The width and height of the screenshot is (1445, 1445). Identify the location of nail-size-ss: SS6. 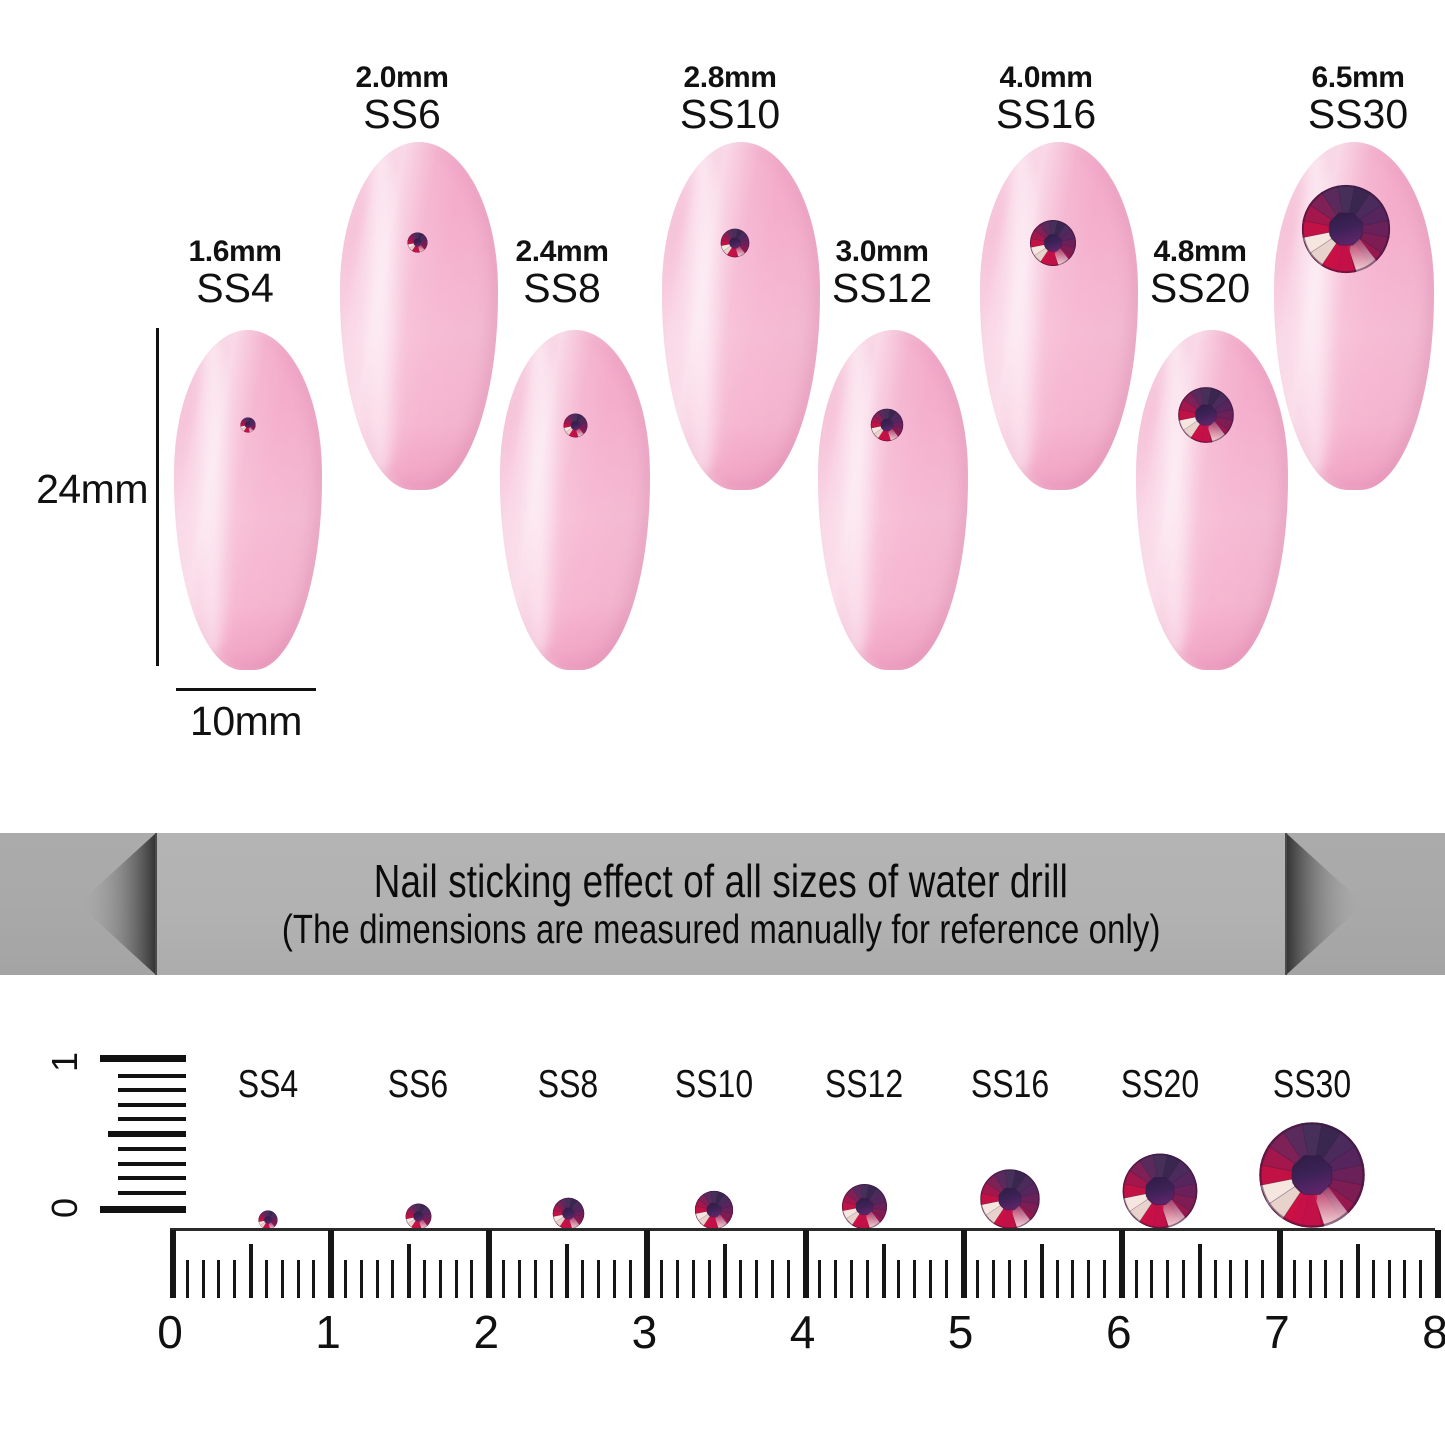
(402, 114).